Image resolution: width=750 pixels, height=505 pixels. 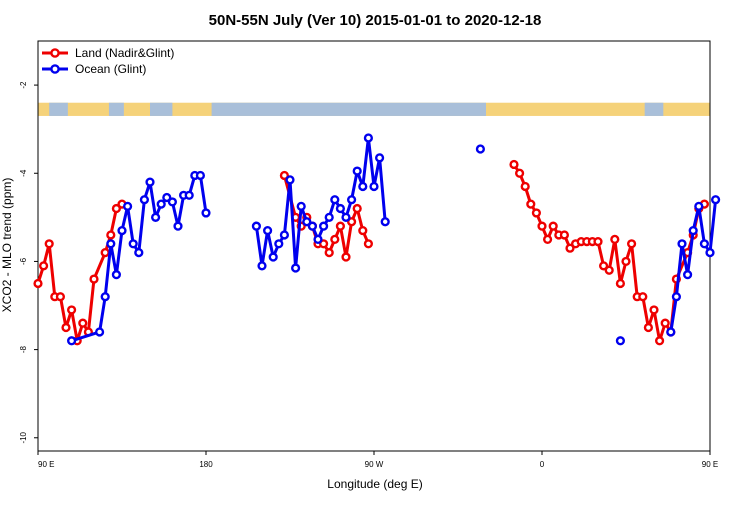 I want to click on y-tick-label: -8, so click(x=23, y=350).